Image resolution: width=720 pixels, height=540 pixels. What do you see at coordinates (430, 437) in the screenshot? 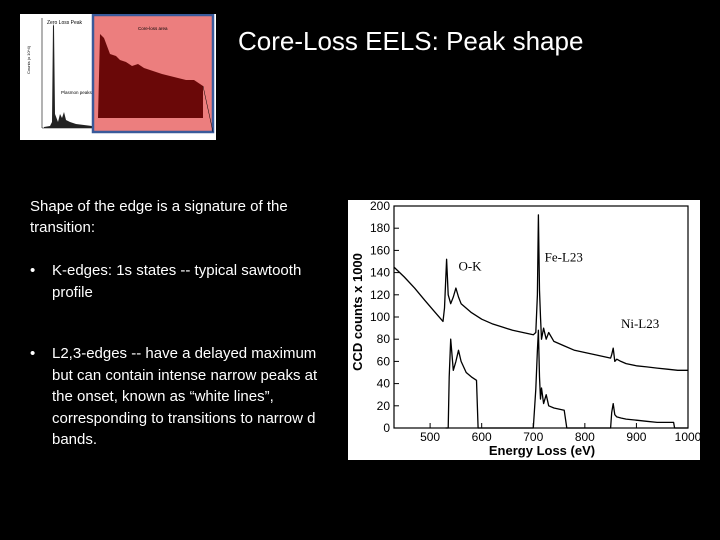
I see `x-tick-label: 500` at bounding box center [430, 437].